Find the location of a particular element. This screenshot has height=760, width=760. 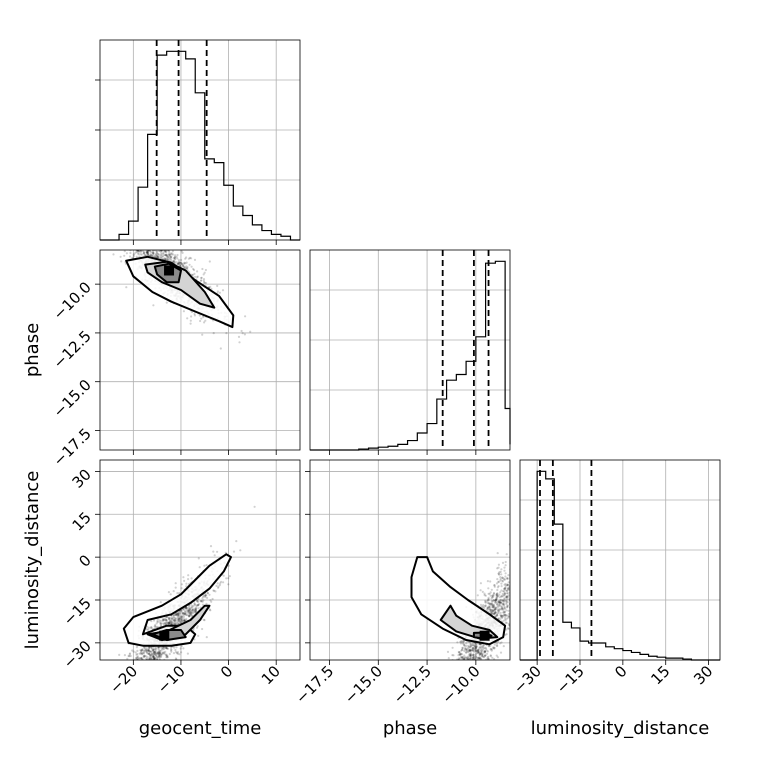

y-axis-title-phase: phase is located at coordinates (32, 350).